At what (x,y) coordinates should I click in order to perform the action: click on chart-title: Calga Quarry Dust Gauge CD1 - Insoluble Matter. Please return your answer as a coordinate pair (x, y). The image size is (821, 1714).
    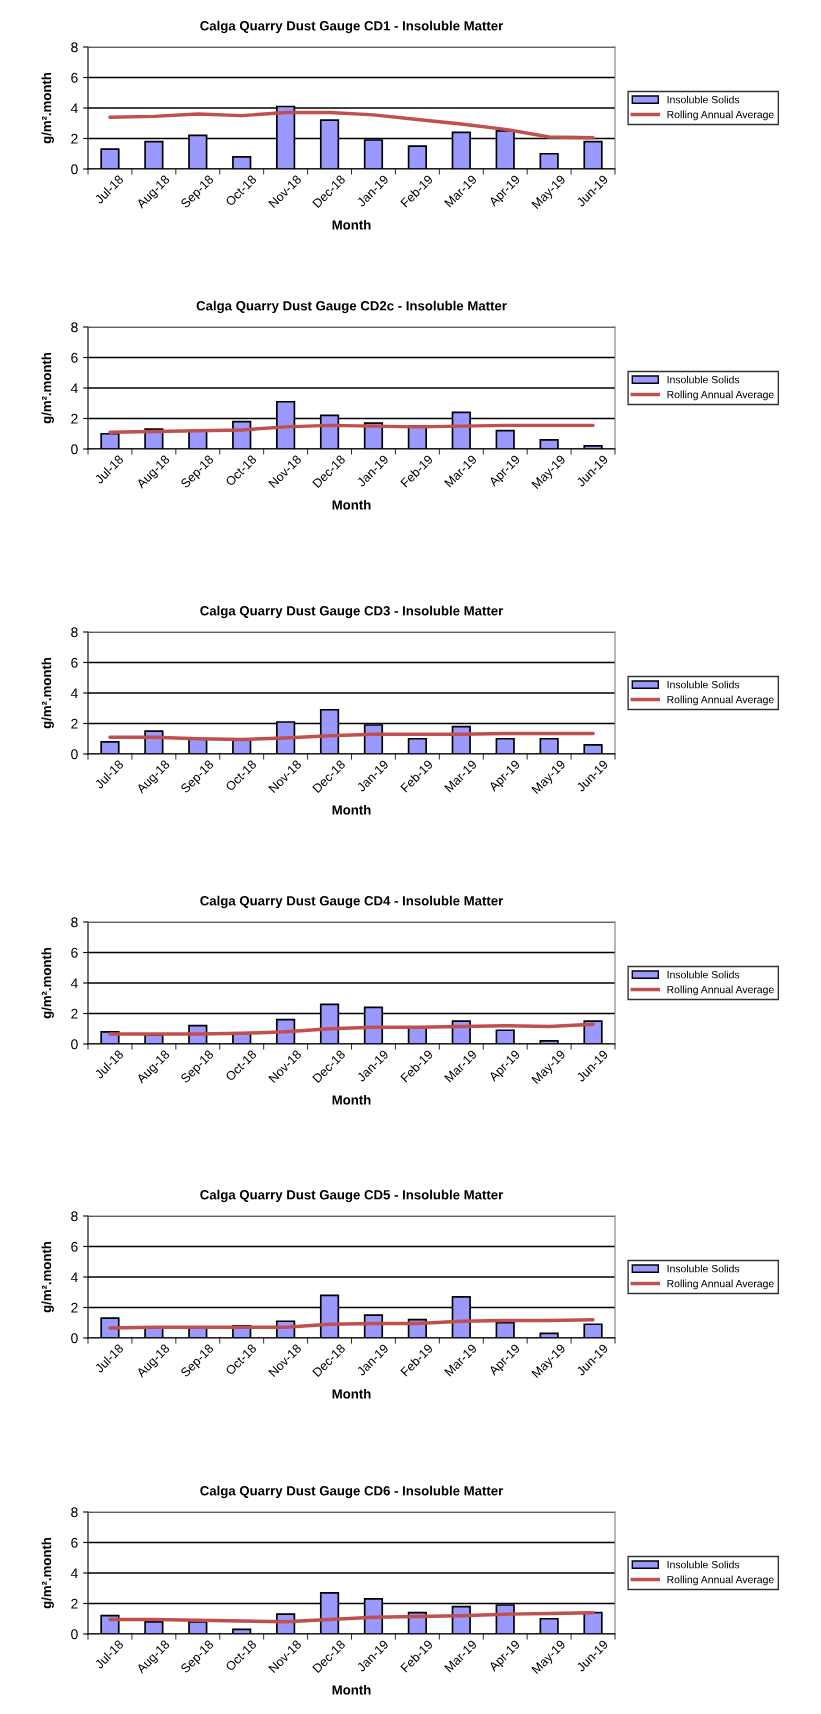
    Looking at the image, I should click on (352, 27).